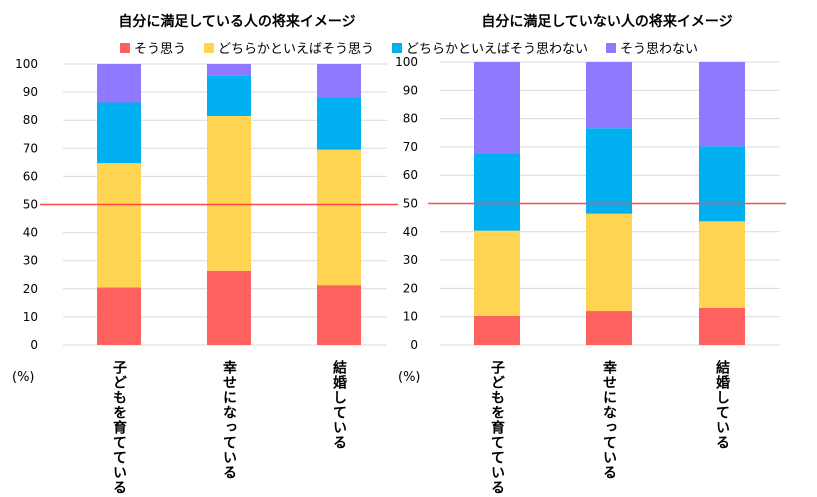 This screenshot has width=817, height=497. What do you see at coordinates (237, 22) in the screenshot?
I see `chart-title-left: 自分に満足している人の将来イメージ` at bounding box center [237, 22].